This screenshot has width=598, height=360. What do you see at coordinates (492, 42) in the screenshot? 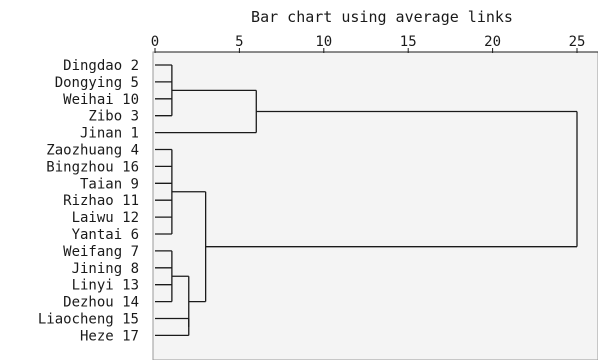
I see `x-tick-label: 20` at bounding box center [492, 42].